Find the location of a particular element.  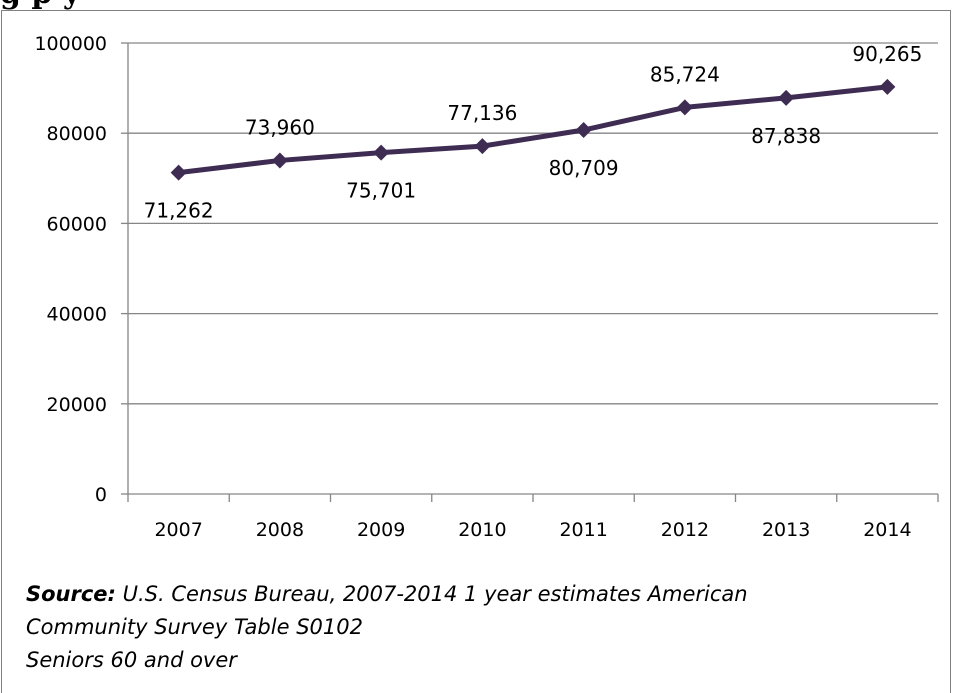

data-label: 80,709 is located at coordinates (584, 168).